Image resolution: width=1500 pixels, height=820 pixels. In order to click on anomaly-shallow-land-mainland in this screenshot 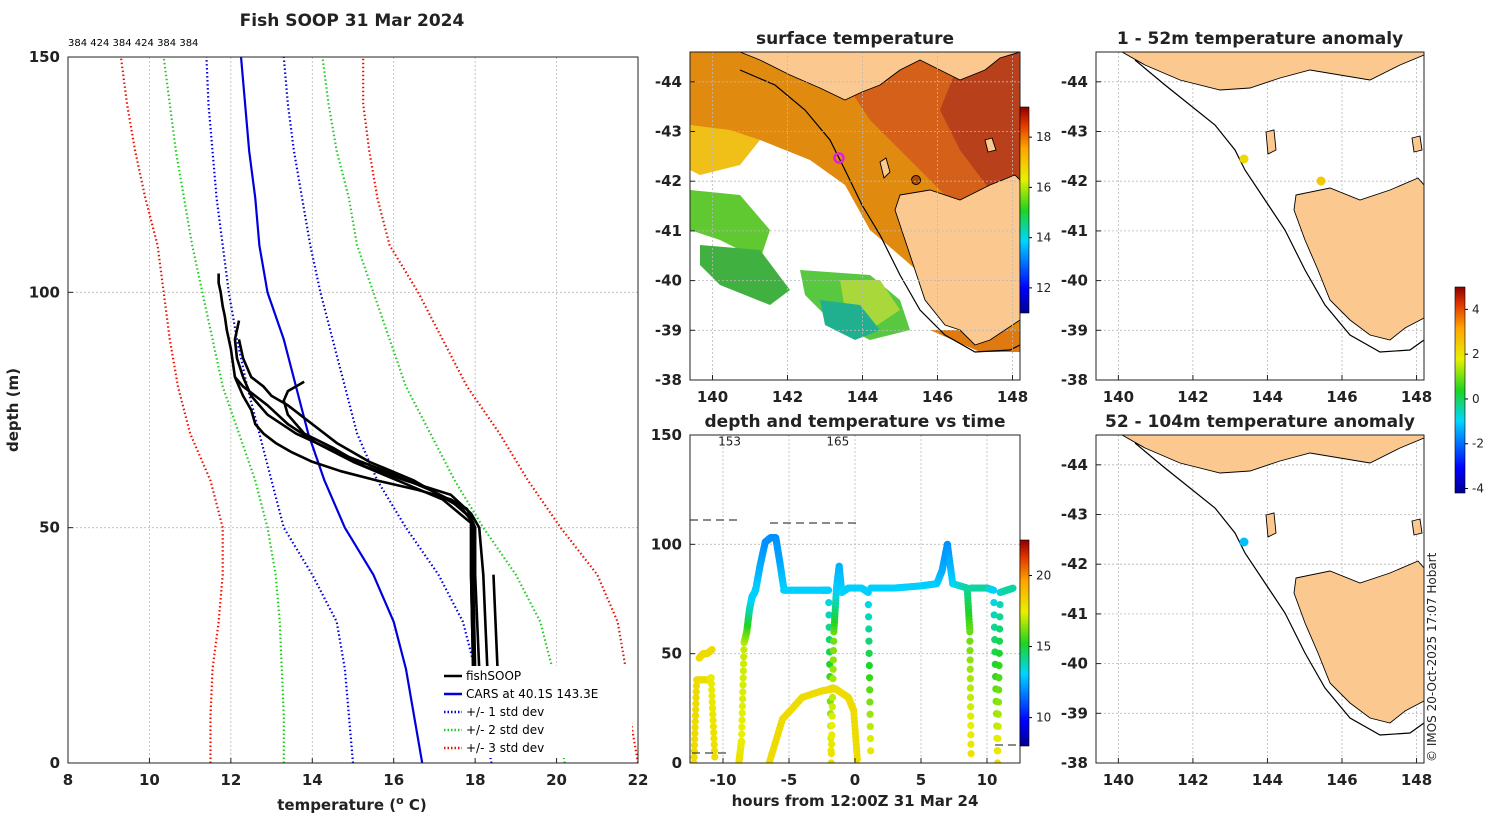, I will do `click(1272, 71)`.